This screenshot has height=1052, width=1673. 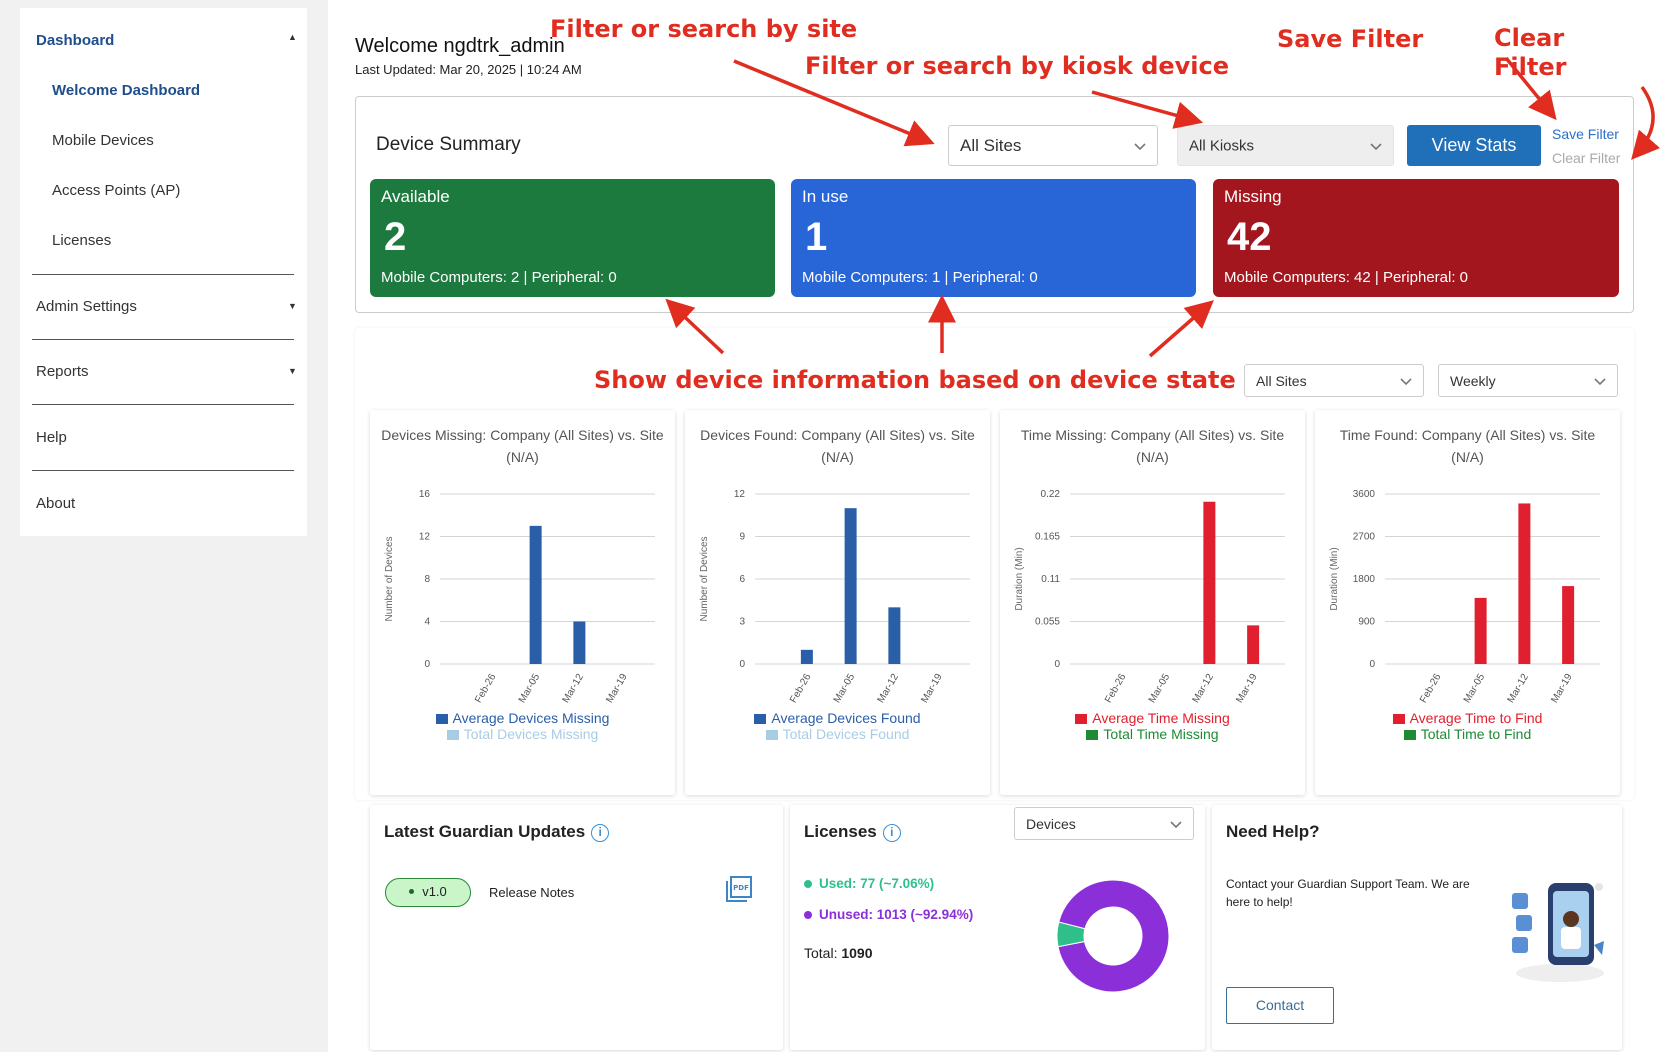 I want to click on site-select-value: All Sites, so click(x=991, y=145).